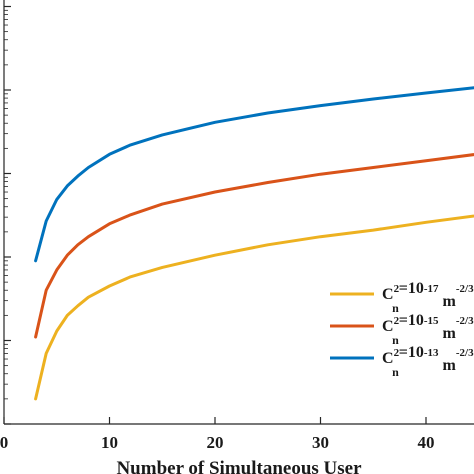  I want to click on x-tick-label: 10, so click(109, 442).